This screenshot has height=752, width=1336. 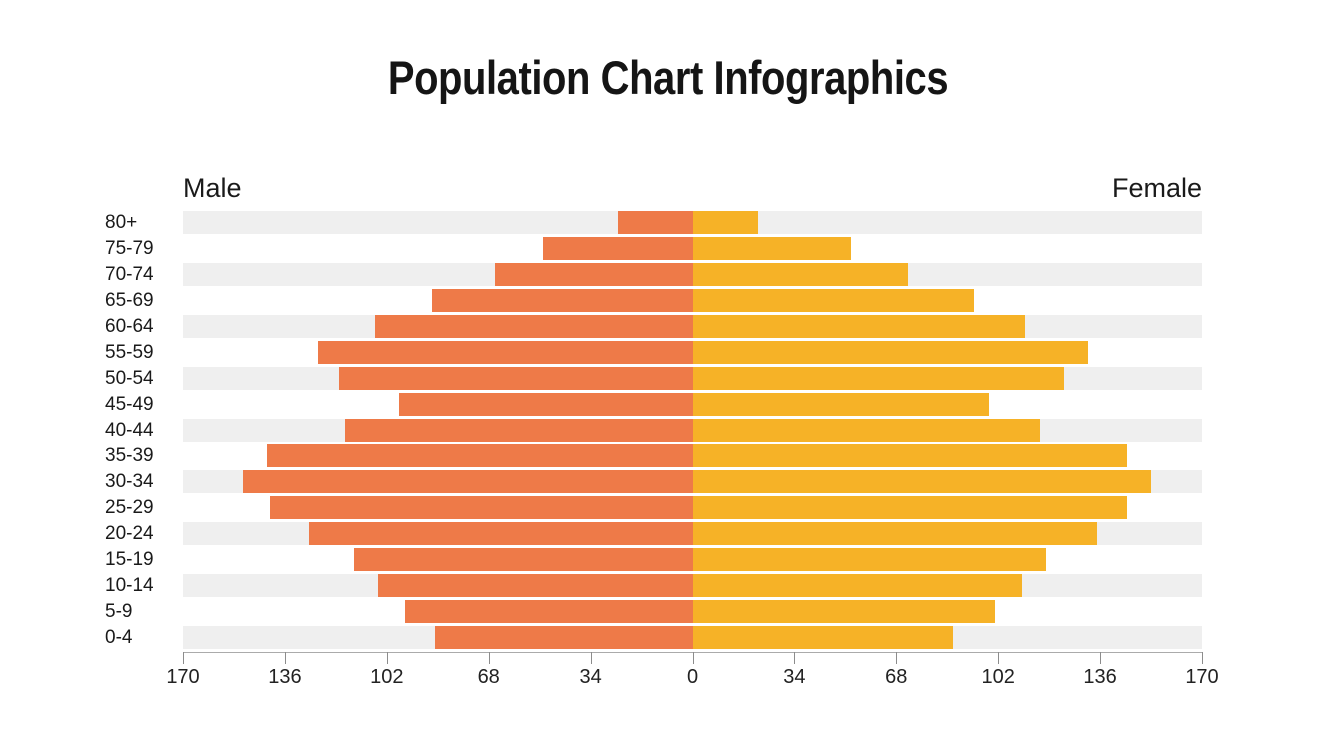 What do you see at coordinates (129, 326) in the screenshot?
I see `age-group-label: 60-64` at bounding box center [129, 326].